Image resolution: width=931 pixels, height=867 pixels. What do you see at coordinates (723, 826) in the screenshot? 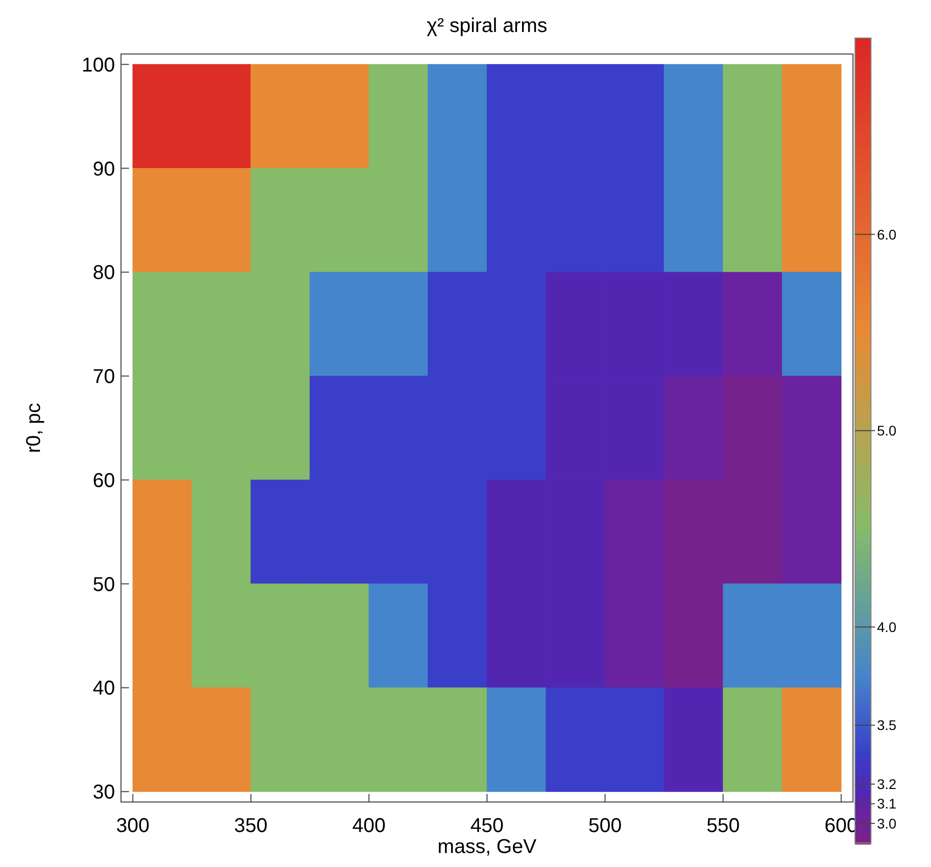
I see `x-tick-label: 550` at bounding box center [723, 826].